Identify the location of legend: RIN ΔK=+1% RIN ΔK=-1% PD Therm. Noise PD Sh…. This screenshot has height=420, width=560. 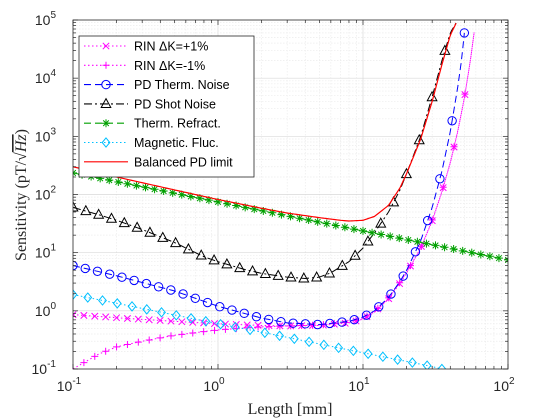
(166, 106).